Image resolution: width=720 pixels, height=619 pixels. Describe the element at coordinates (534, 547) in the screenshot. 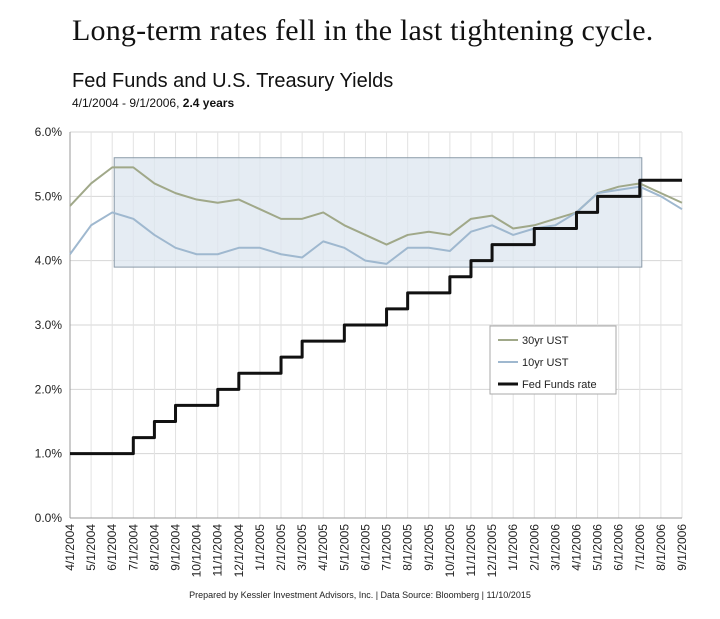

I see `x-tick-label: 2/1/2006` at that location.